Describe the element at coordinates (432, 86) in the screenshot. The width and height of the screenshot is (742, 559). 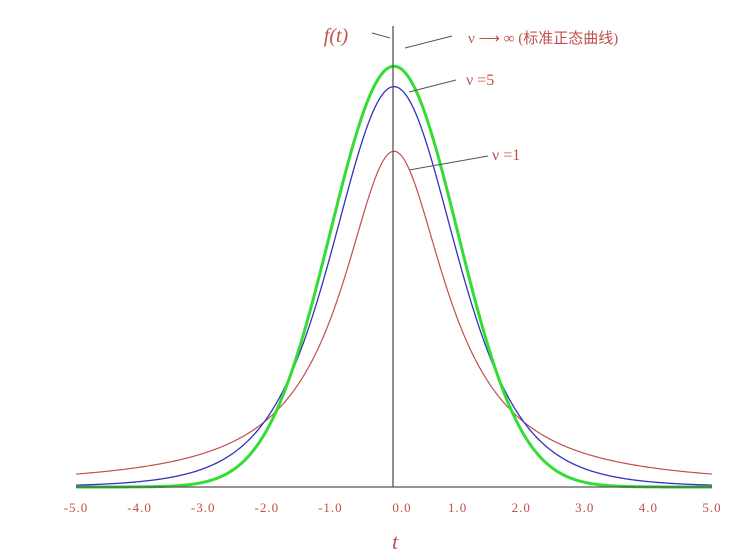
I see `annotation-leader-v5` at that location.